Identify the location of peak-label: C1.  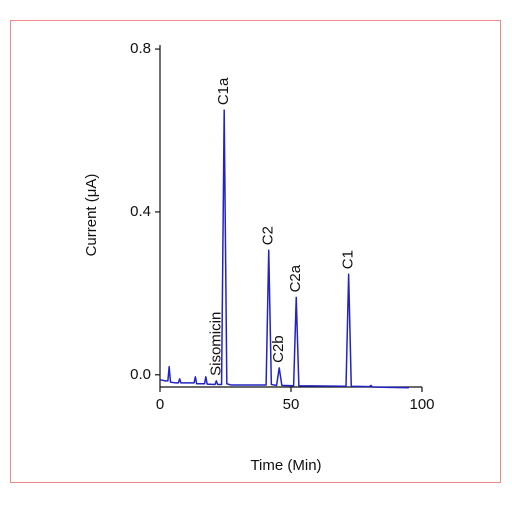
(348, 259).